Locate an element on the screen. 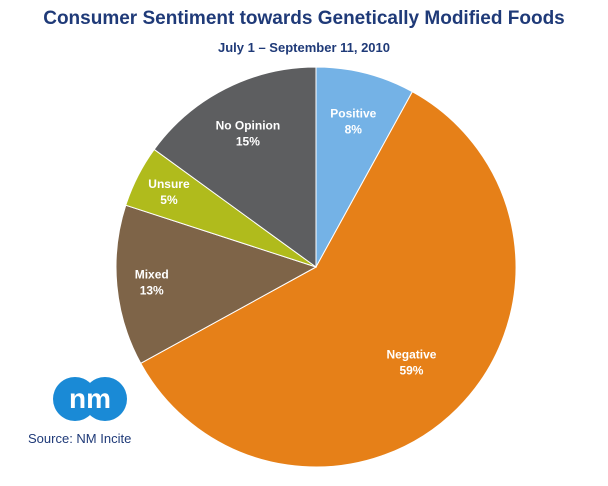  chart-subtitle: July 1 – September 11, 2010 is located at coordinates (304, 47).